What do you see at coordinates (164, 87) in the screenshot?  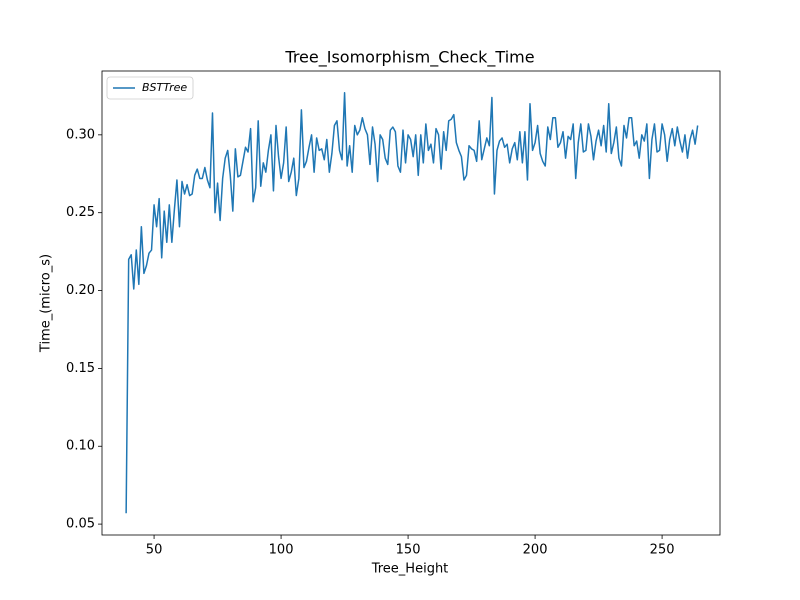 I see `legend-entry: BSTTree` at bounding box center [164, 87].